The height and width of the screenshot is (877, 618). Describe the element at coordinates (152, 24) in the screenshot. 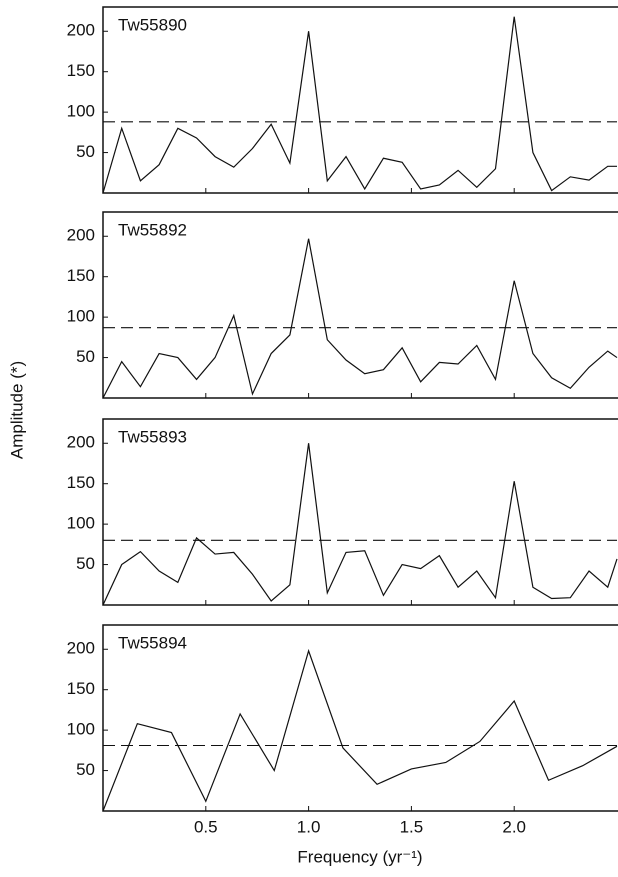

I see `panel-title: Tw55890` at that location.